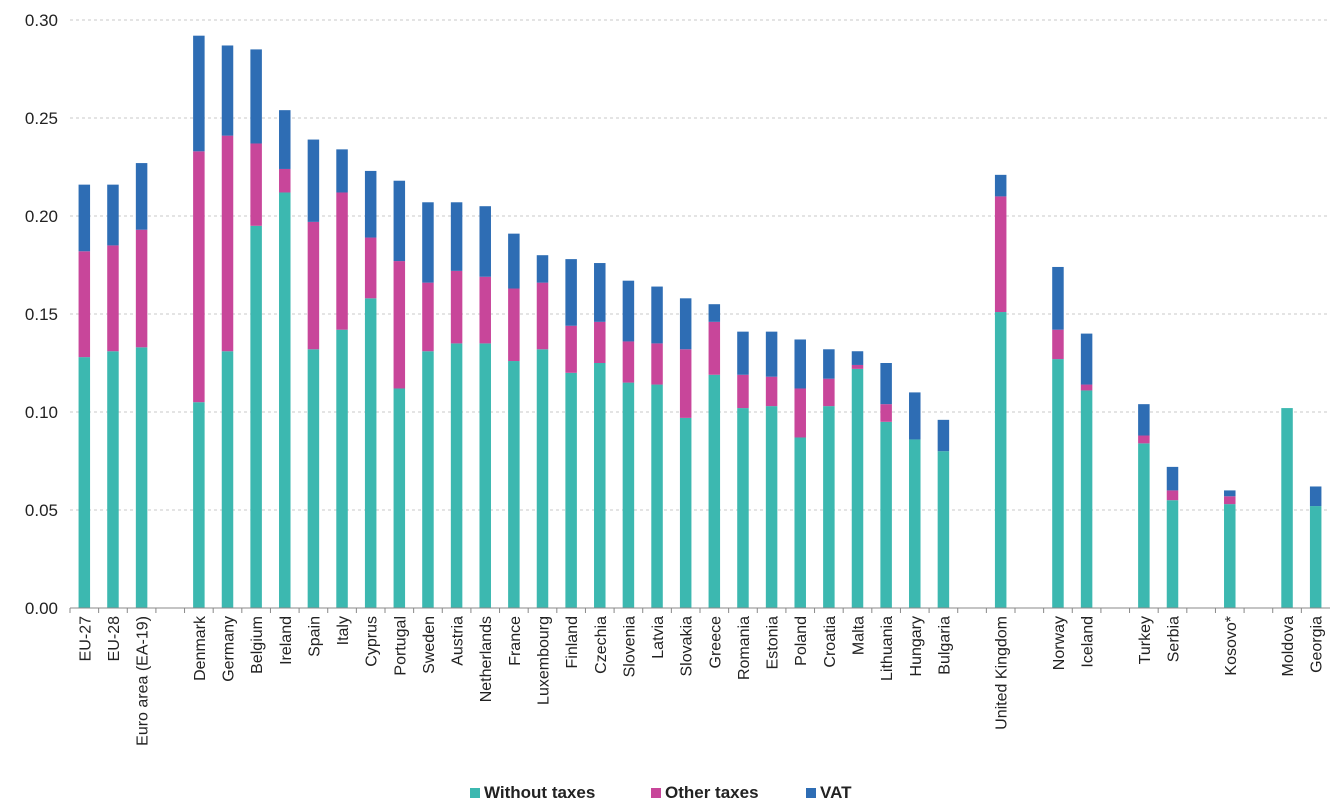 This screenshot has height=807, width=1333. I want to click on x-category-label: Latvia, so click(658, 637).